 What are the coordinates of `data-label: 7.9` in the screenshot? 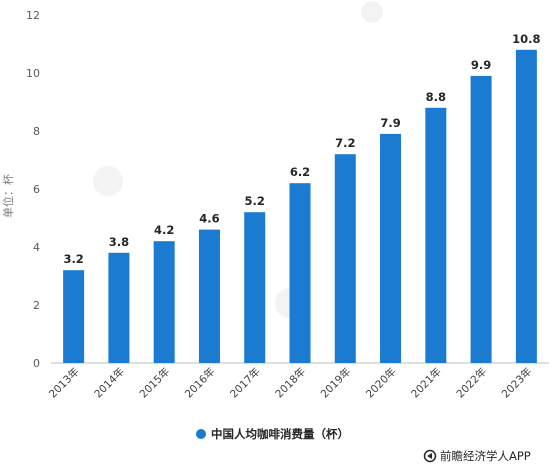 It's located at (390, 123).